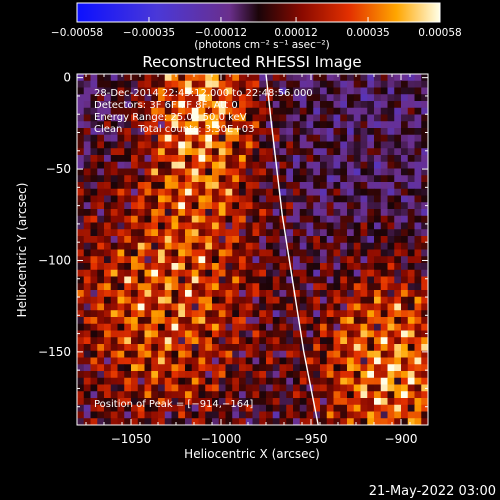 This screenshot has height=500, width=500. Describe the element at coordinates (67, 78) in the screenshot. I see `y-tick-label: 0` at that location.